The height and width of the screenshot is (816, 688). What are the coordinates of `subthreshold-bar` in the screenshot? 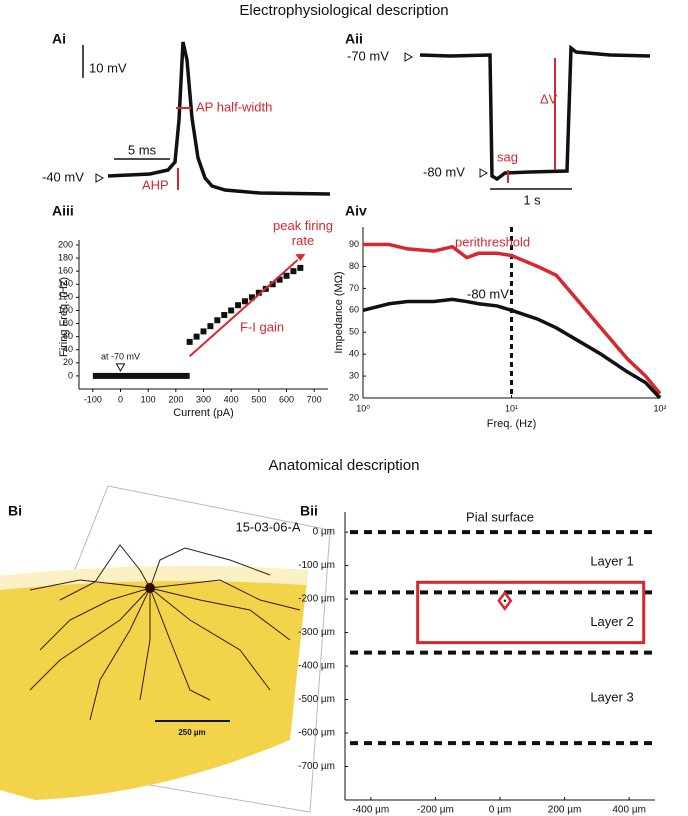 It's located at (141, 375).